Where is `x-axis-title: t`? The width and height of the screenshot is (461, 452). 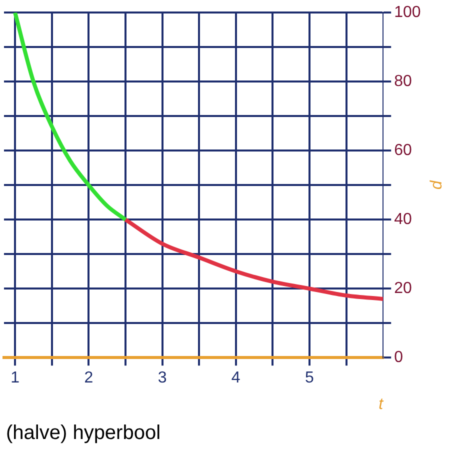 x-axis-title: t is located at coordinates (381, 404).